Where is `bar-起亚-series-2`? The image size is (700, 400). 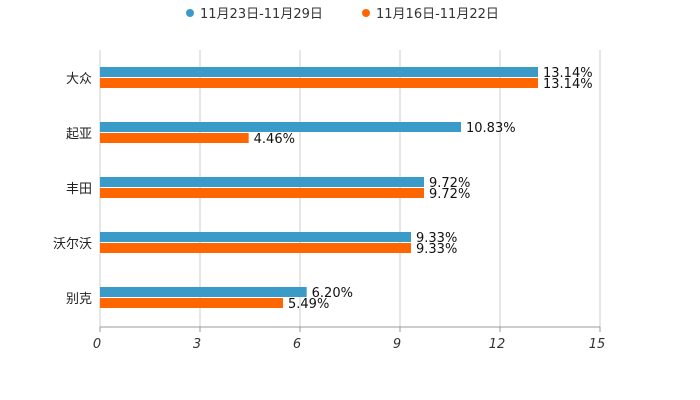 bar-起亚-series-2 is located at coordinates (174, 138).